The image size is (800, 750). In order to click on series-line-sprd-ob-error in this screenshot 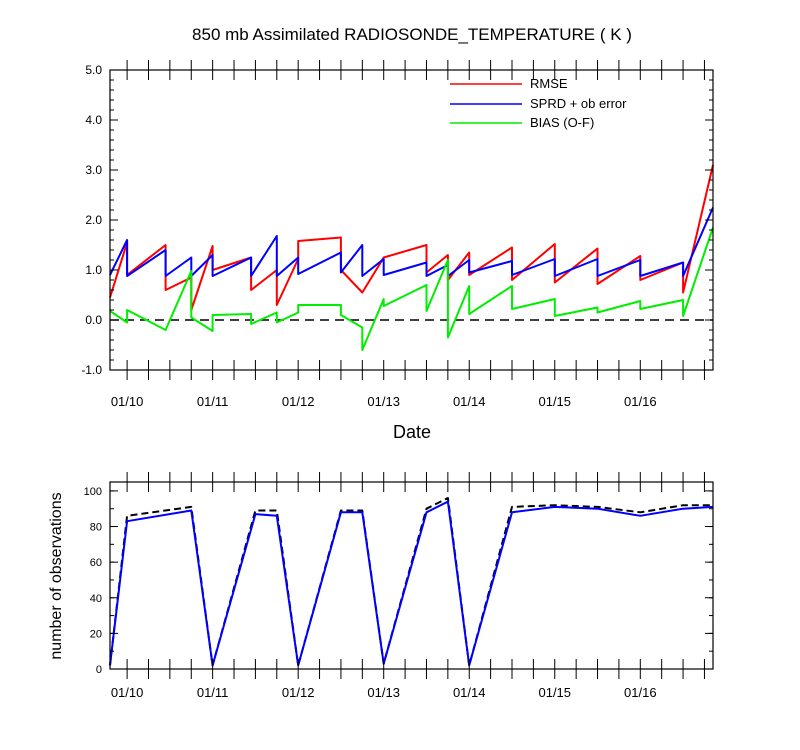, I will do `click(411, 242)`.